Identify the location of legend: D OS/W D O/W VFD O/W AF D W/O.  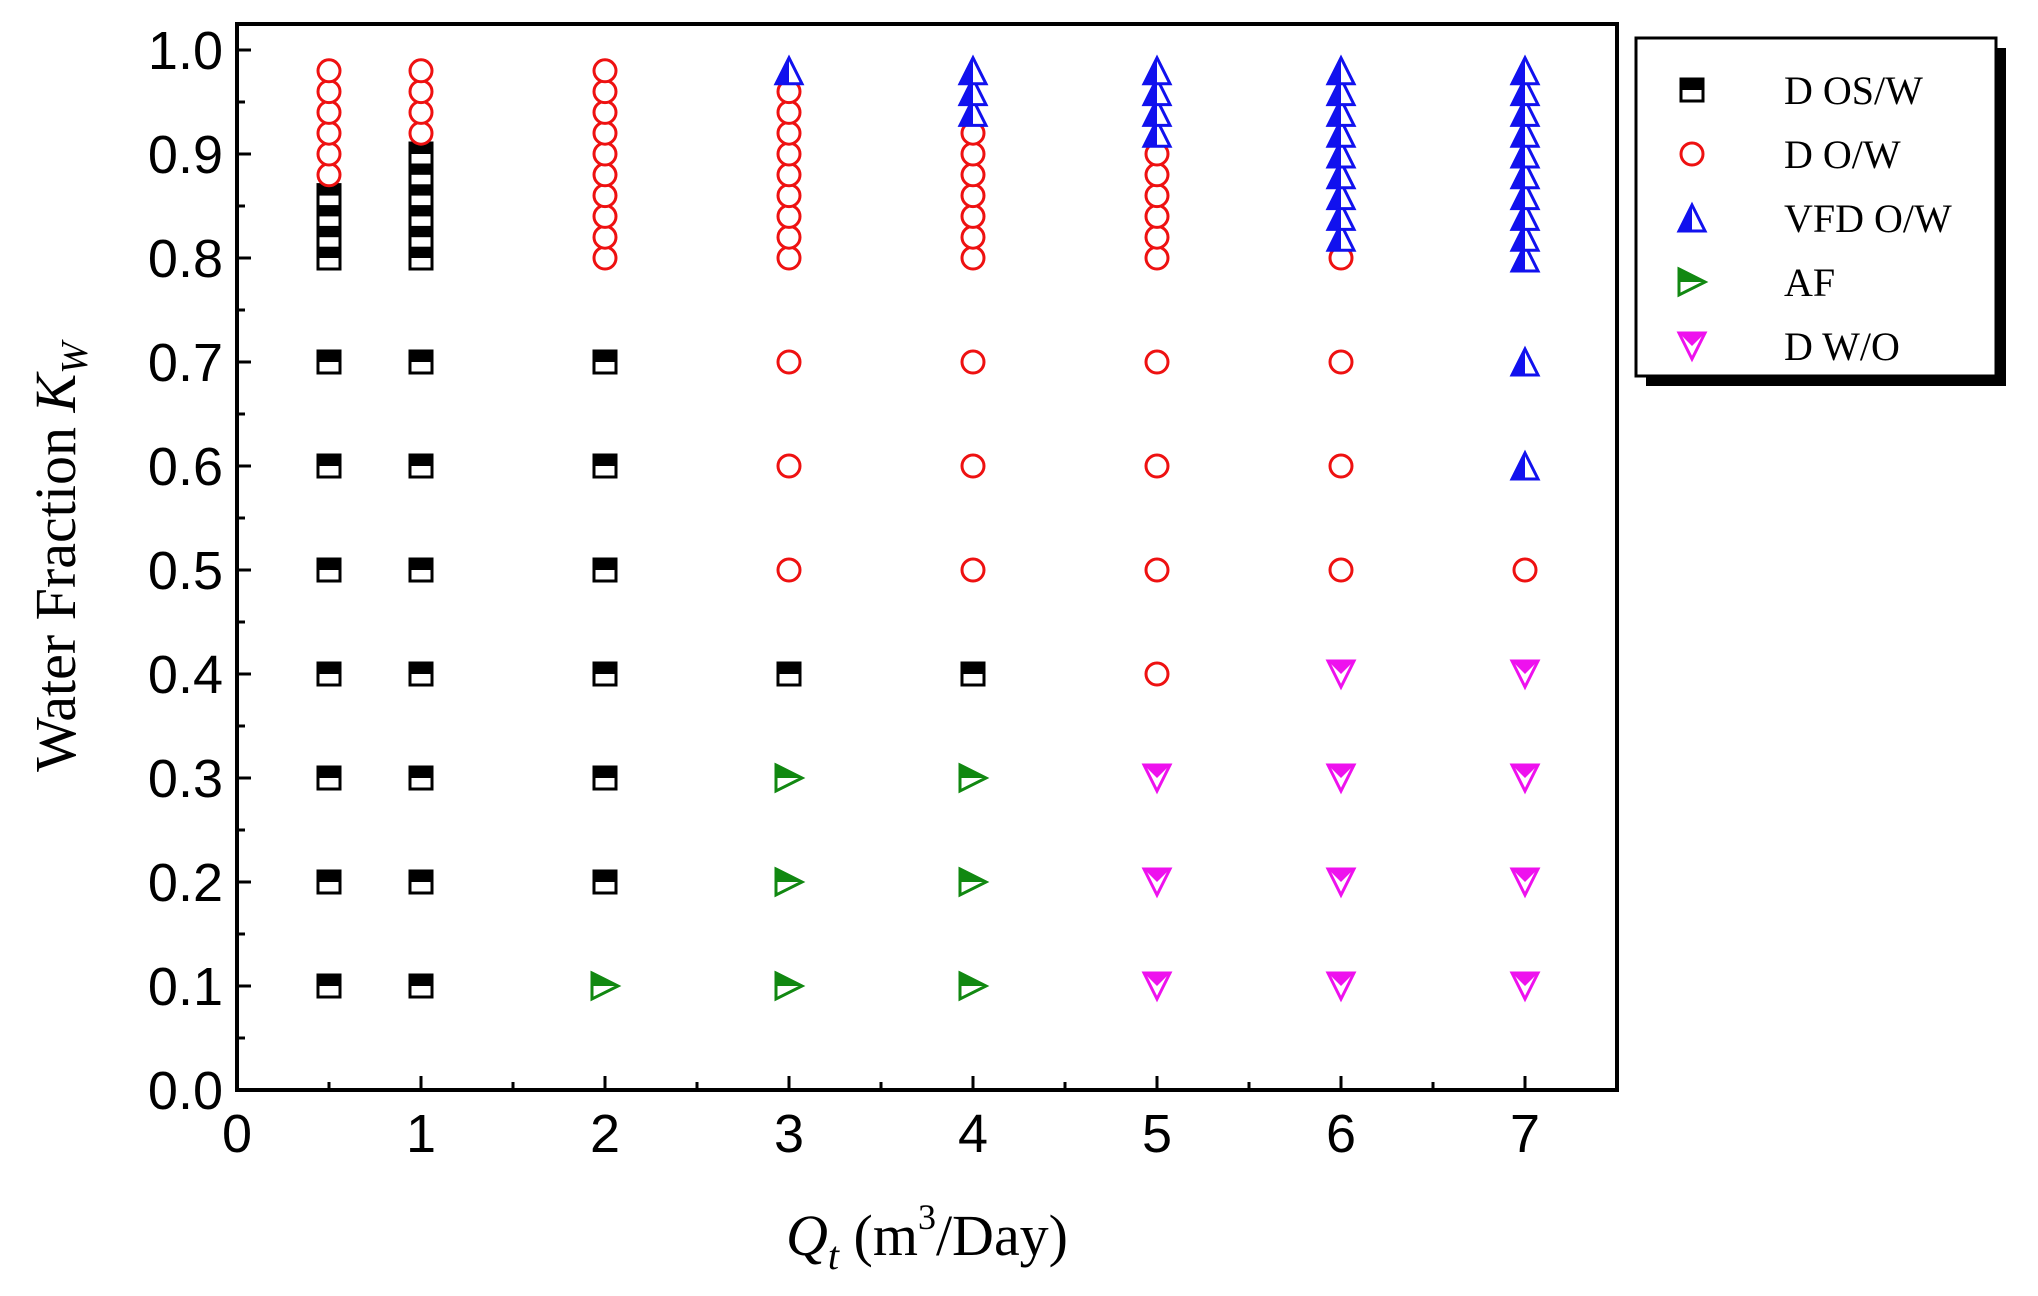
(1820, 211).